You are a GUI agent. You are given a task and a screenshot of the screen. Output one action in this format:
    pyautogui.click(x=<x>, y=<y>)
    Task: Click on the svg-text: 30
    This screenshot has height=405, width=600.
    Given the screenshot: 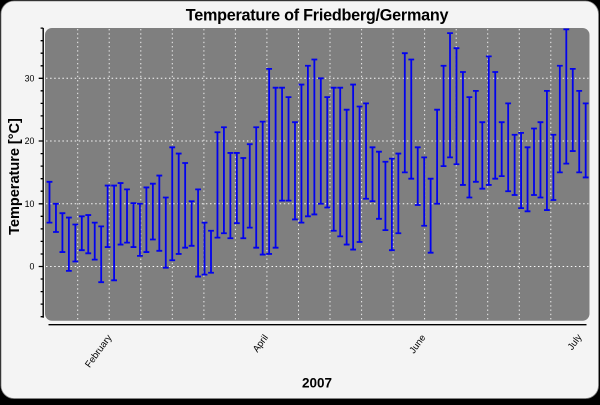 What is the action you would take?
    pyautogui.click(x=30, y=79)
    